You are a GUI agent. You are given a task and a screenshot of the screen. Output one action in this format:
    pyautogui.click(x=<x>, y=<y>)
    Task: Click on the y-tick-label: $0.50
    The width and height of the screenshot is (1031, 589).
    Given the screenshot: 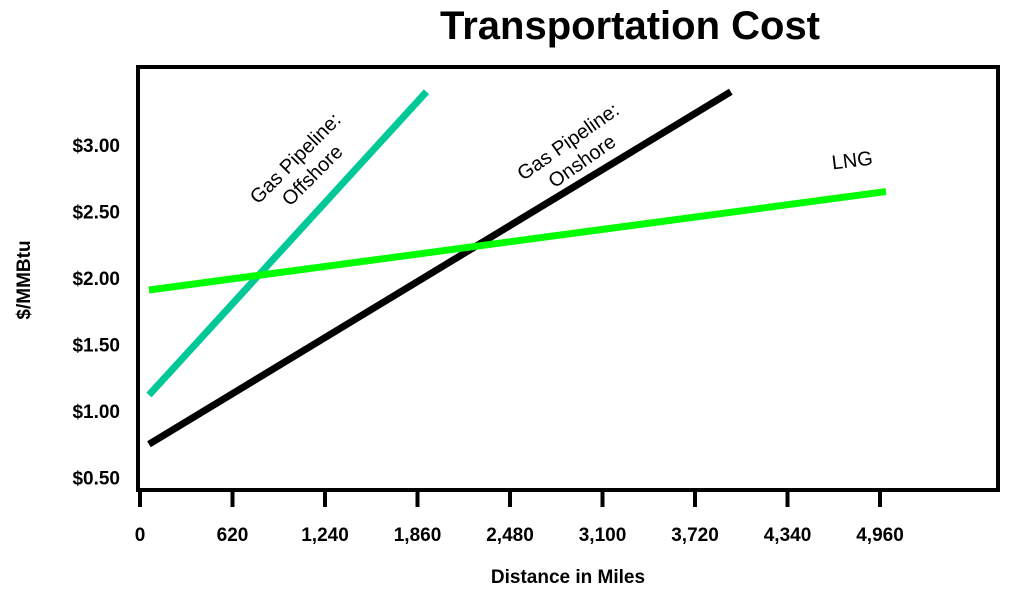 What is the action you would take?
    pyautogui.click(x=96, y=479)
    